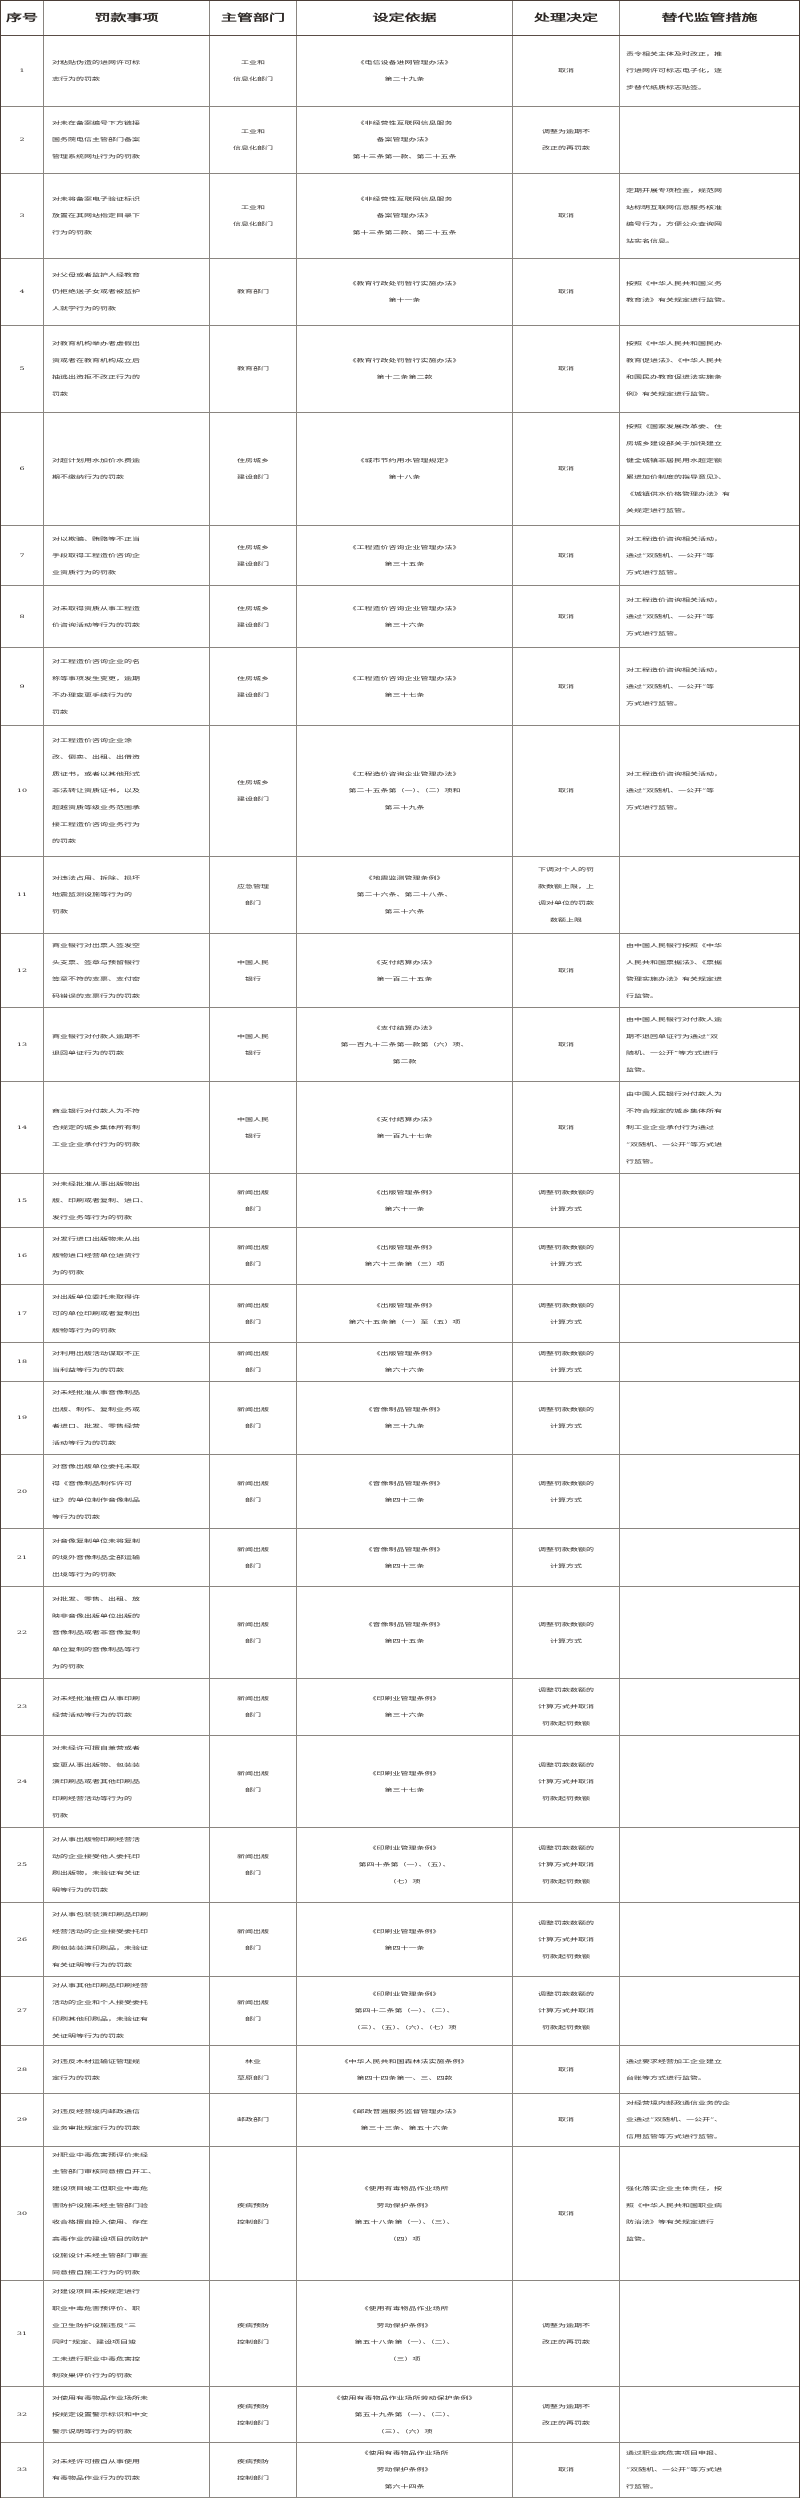 The image size is (800, 2498). I want to click on cell-department: 工业和 信息化部门, so click(253, 216).